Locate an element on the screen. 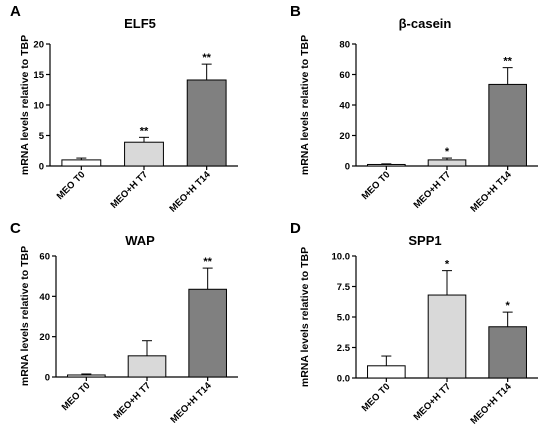  y-tick-label: 2.5 is located at coordinates (344, 348).